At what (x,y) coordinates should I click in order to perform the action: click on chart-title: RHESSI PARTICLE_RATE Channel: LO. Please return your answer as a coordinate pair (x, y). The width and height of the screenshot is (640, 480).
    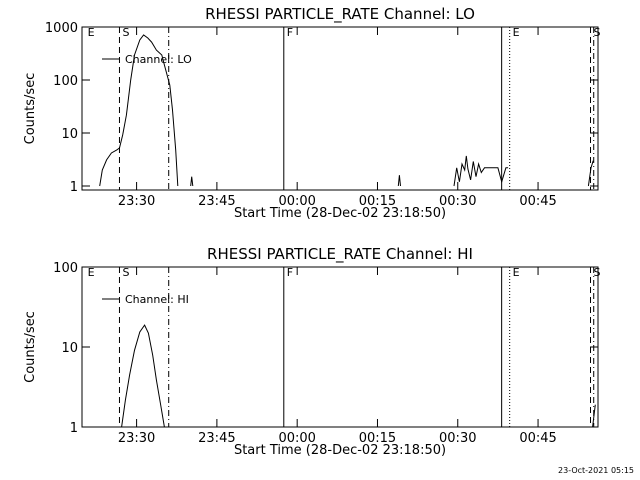
    Looking at the image, I should click on (340, 14).